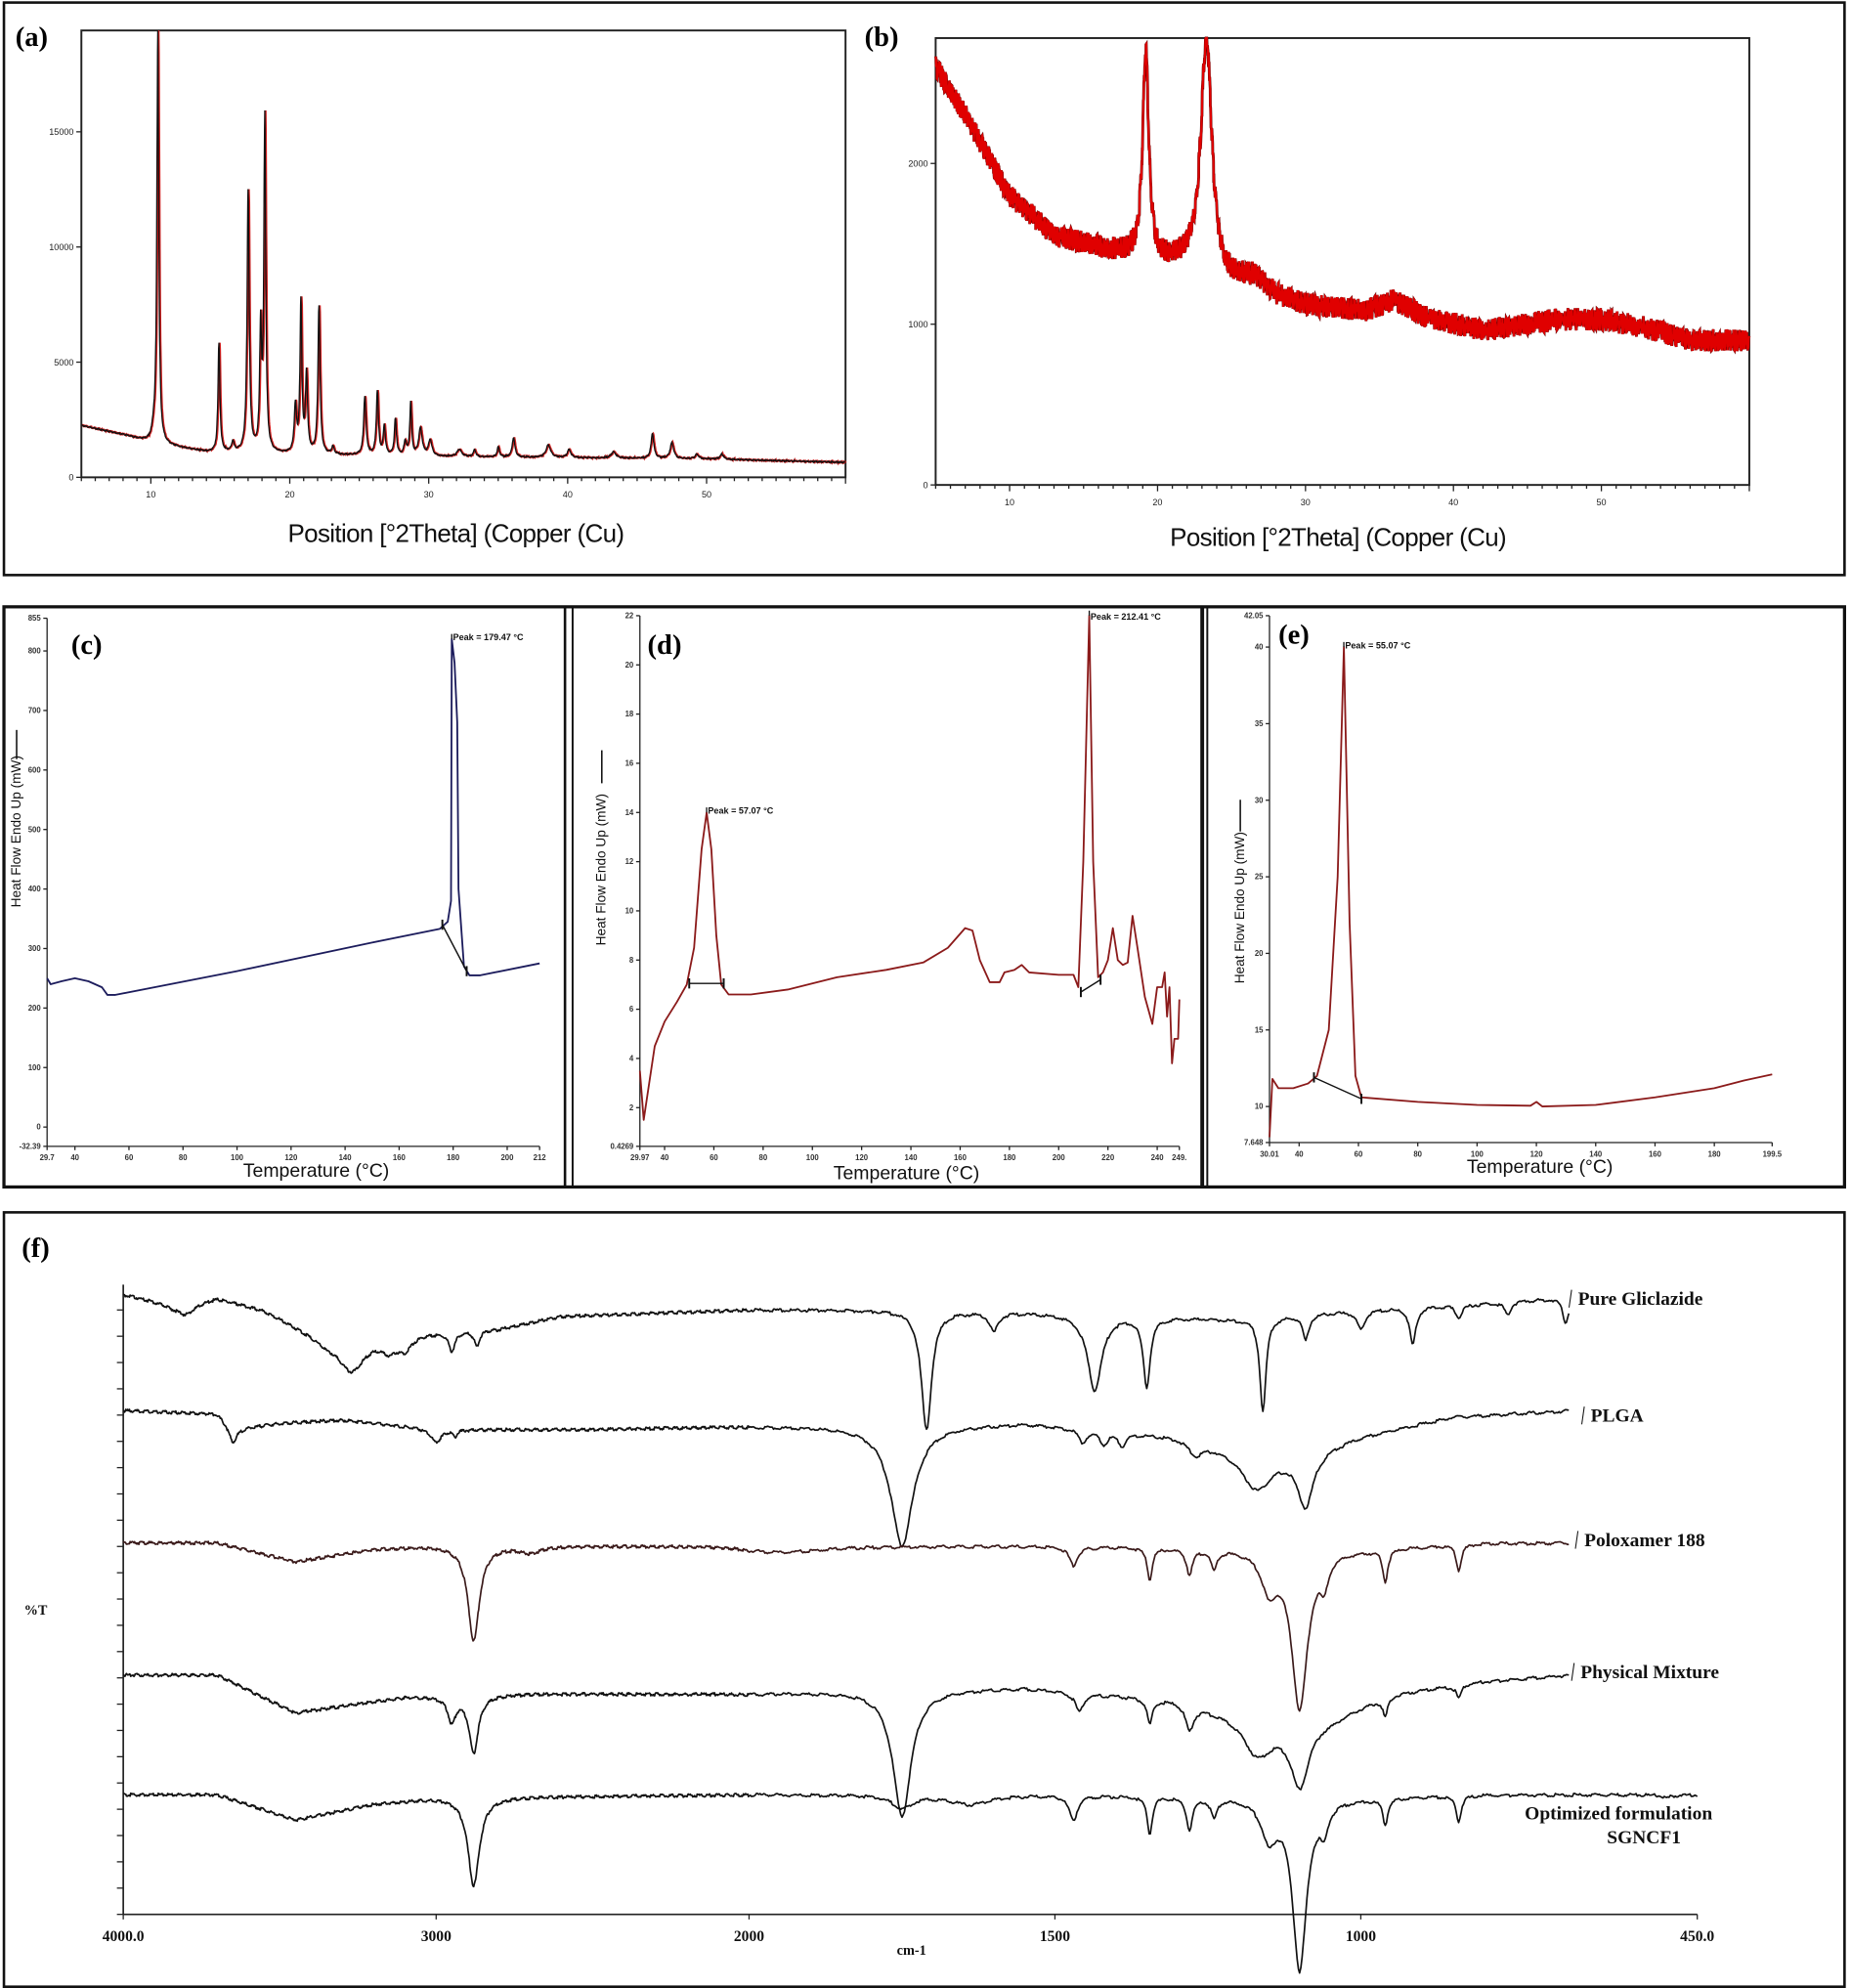 The width and height of the screenshot is (1851, 1988). I want to click on y-tick-label: -32.39, so click(31, 1146).